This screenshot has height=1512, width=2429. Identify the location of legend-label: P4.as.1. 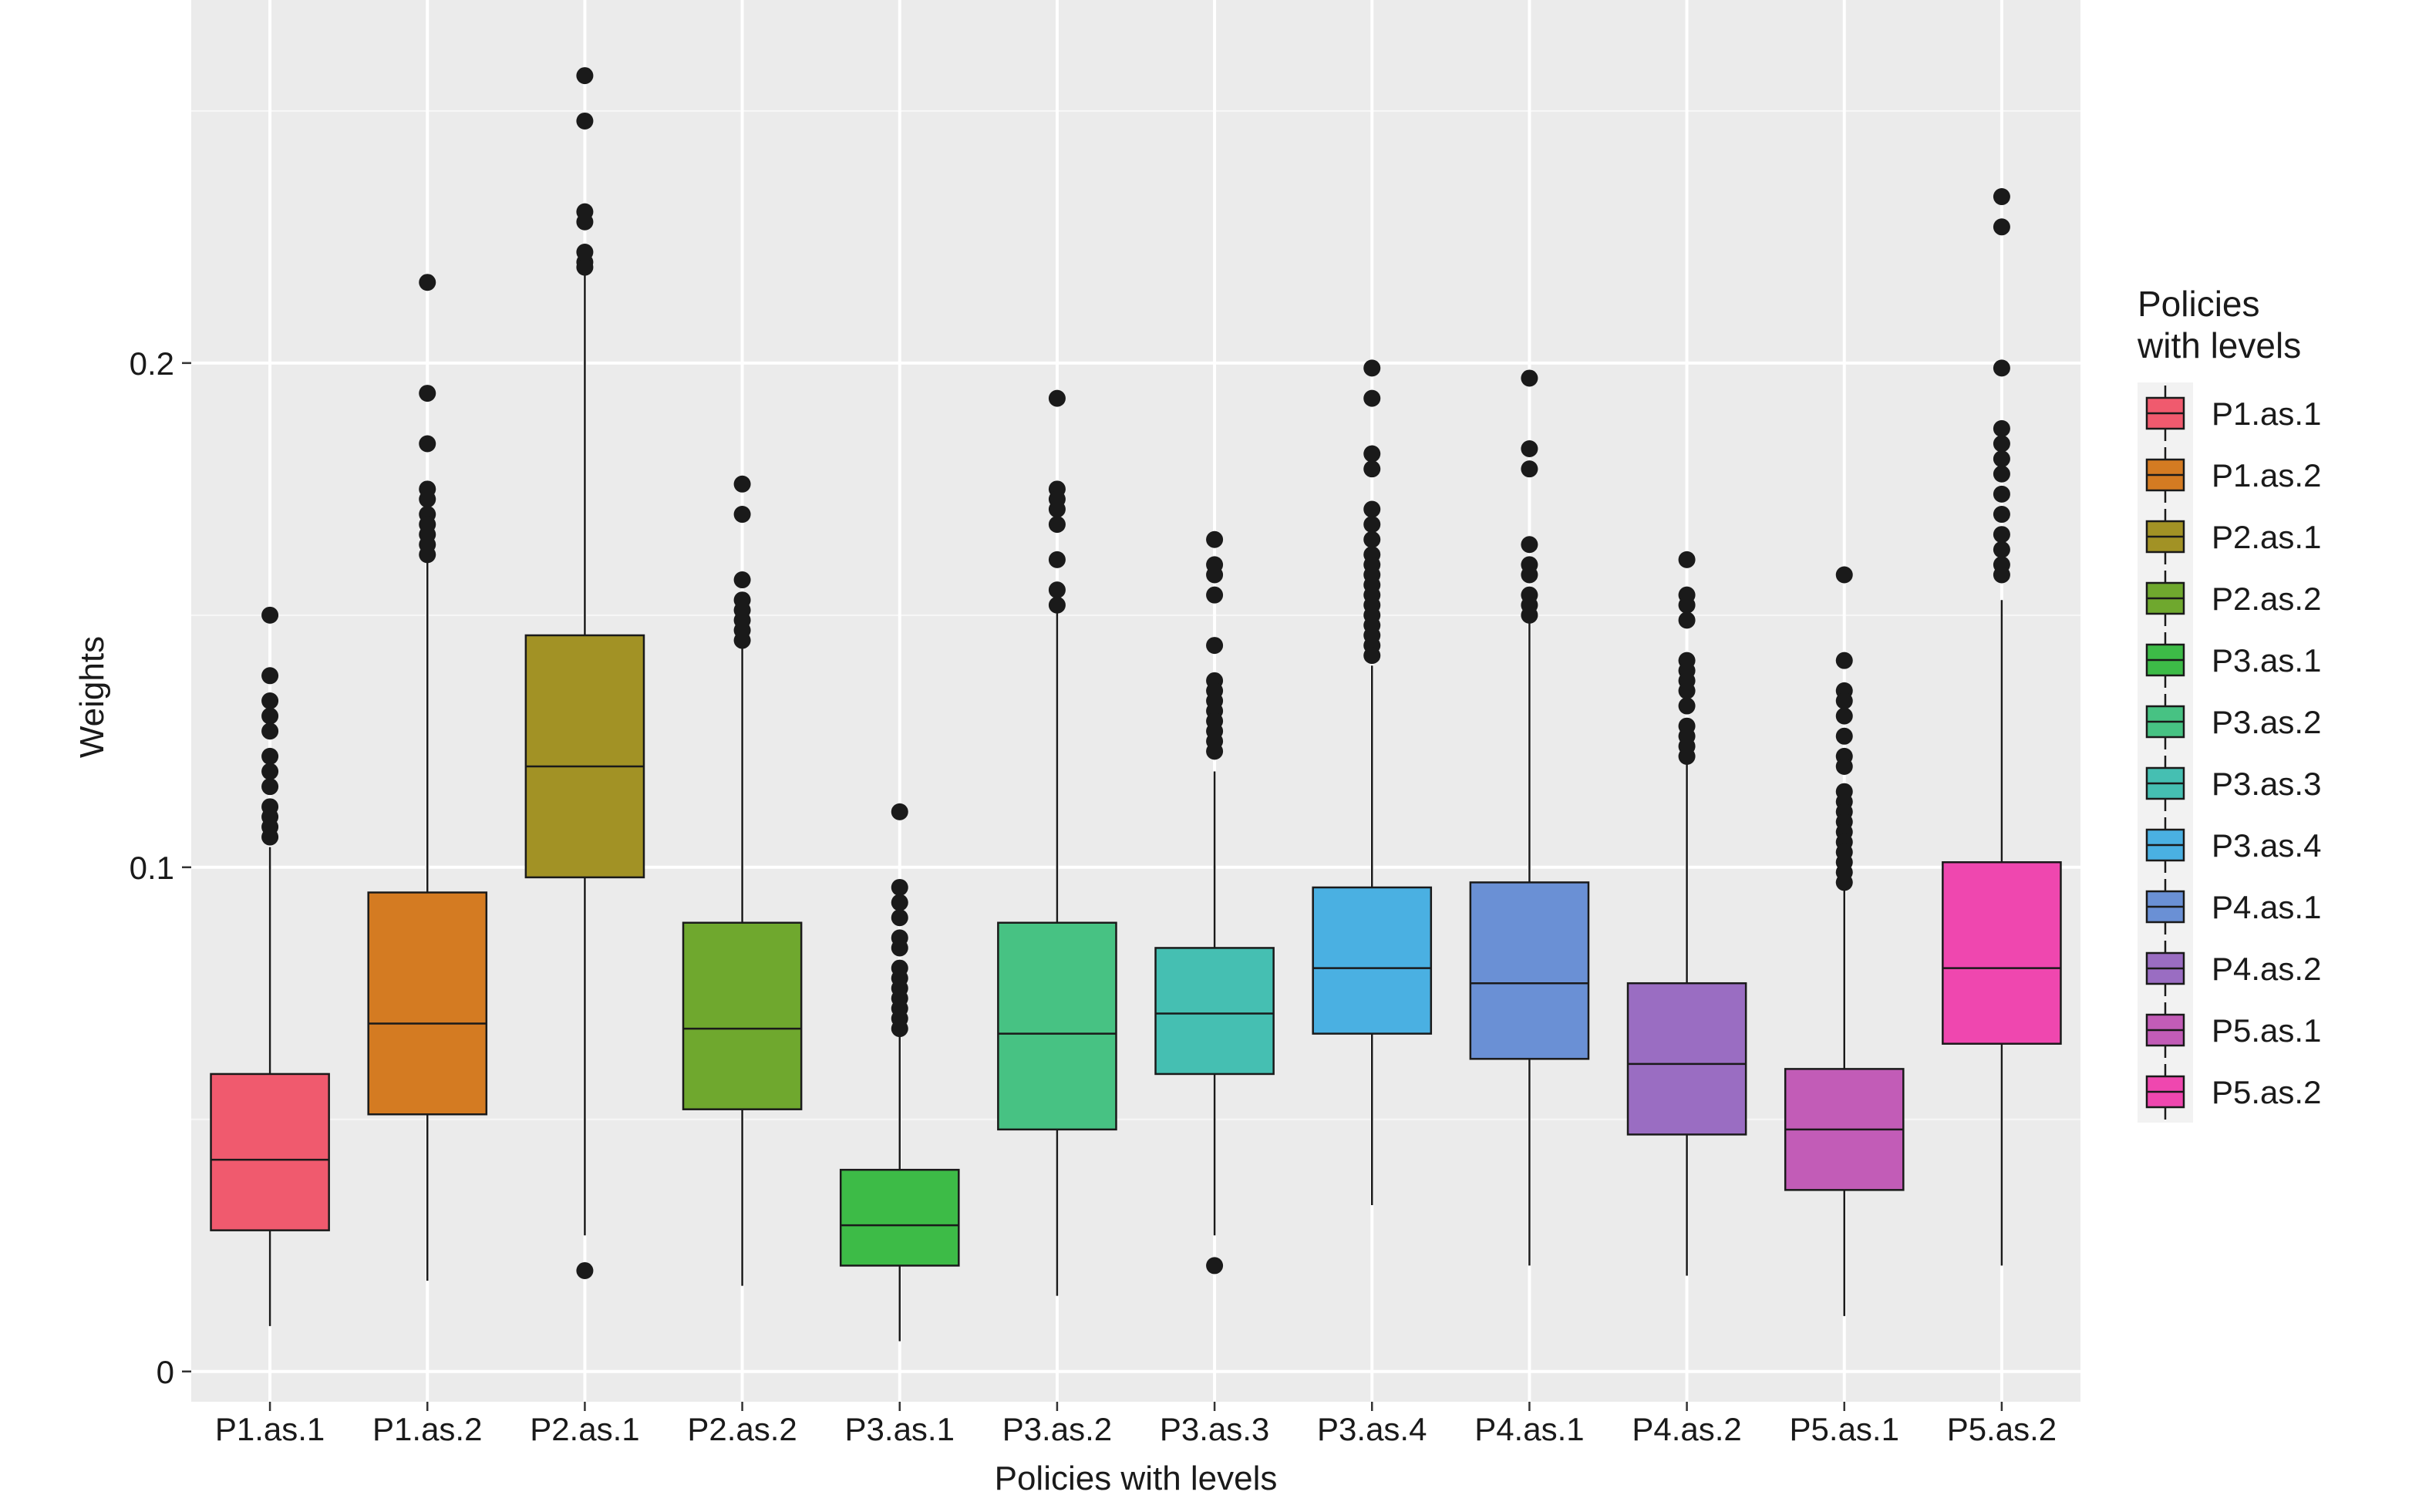
(2266, 907).